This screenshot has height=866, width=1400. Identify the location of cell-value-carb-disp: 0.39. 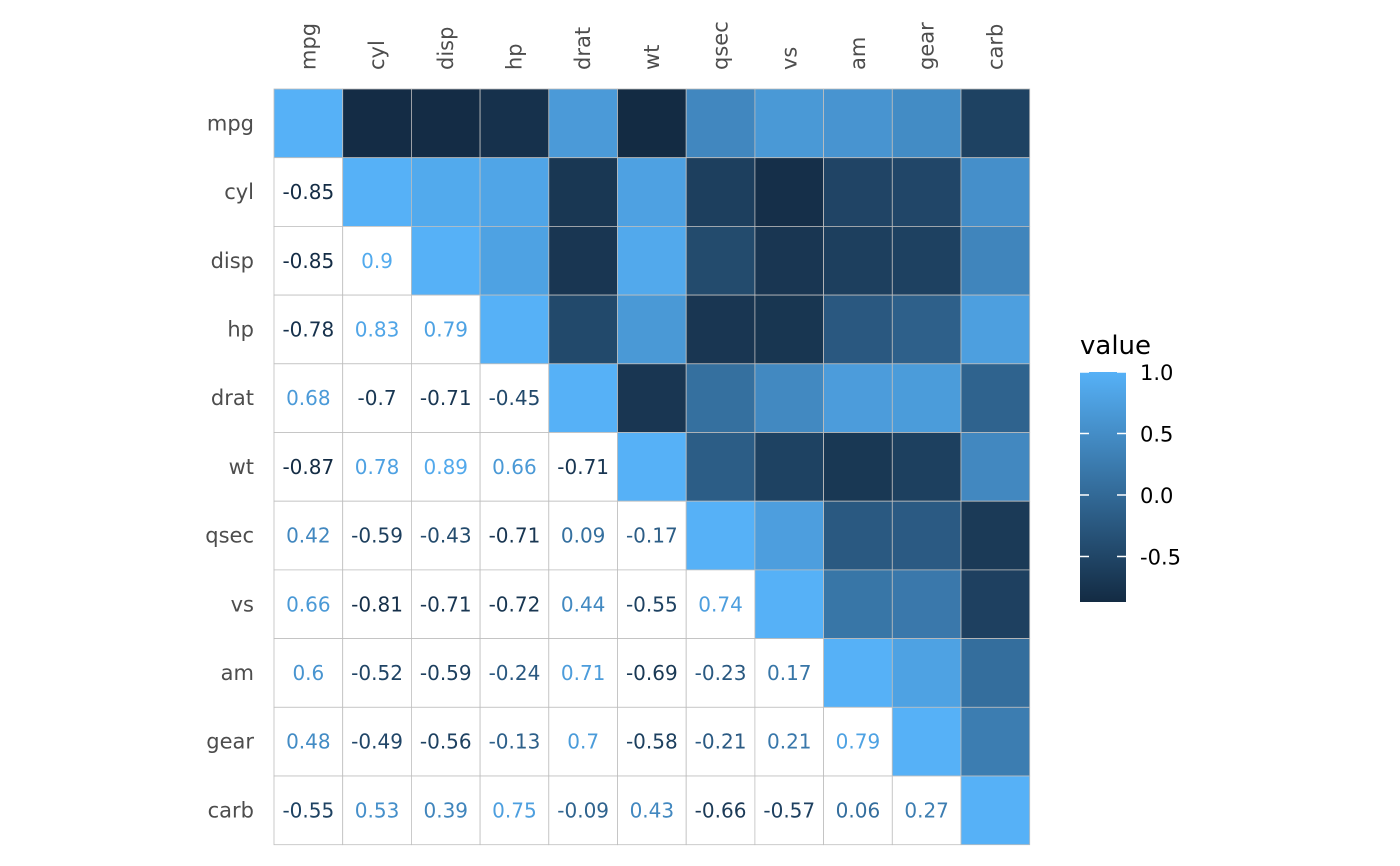
(445, 810).